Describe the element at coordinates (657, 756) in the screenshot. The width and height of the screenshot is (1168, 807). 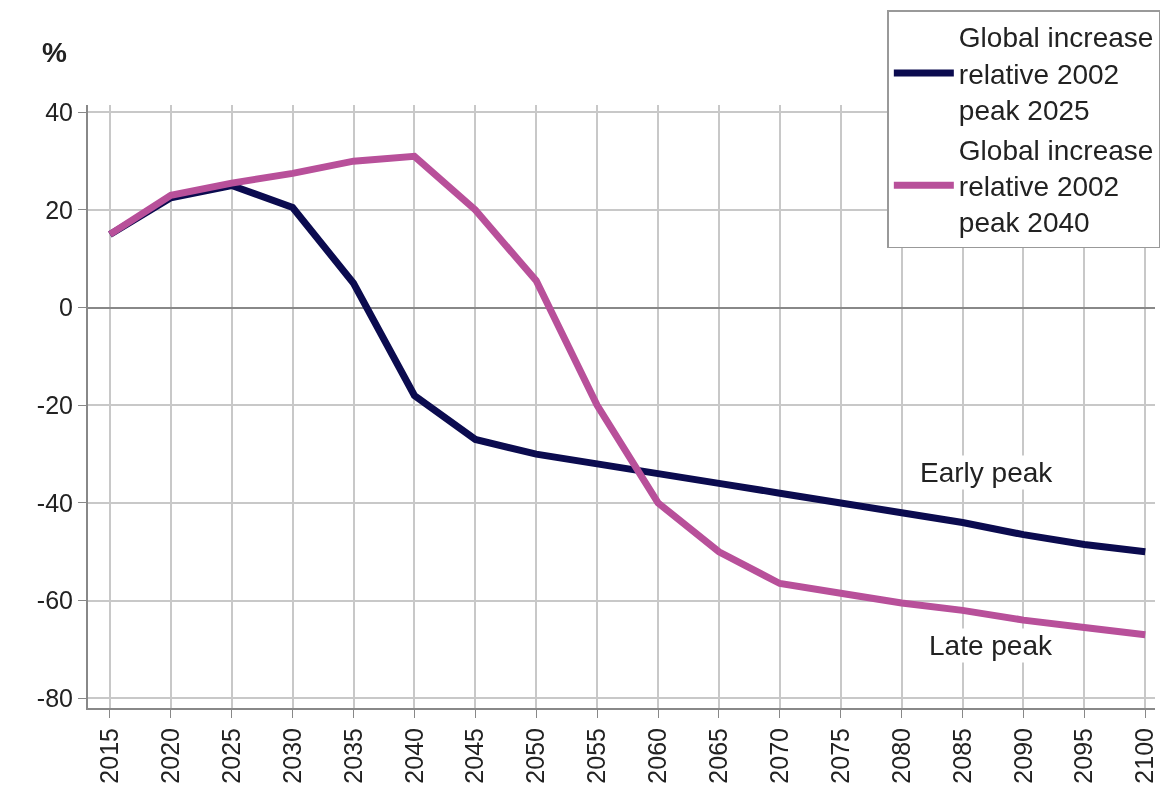
I see `x-tick-label: 2060` at that location.